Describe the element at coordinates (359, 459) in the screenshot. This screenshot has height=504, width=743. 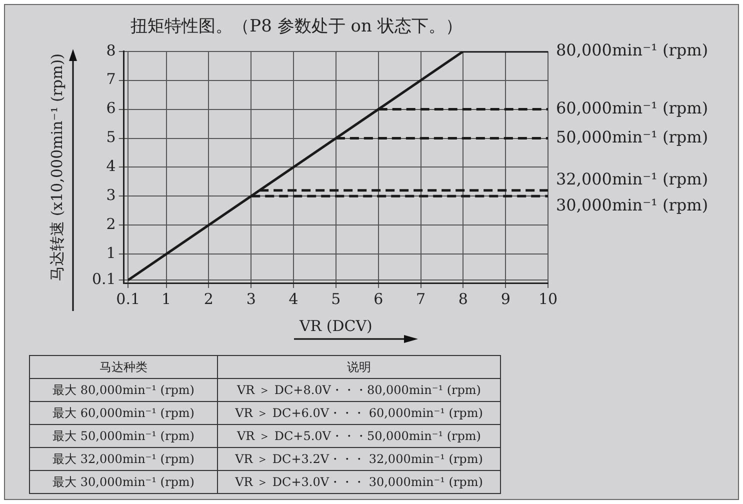
I see `text: VR ＞ DC+3.2V・・・ 32,000min⁻¹ (rpm)` at that location.